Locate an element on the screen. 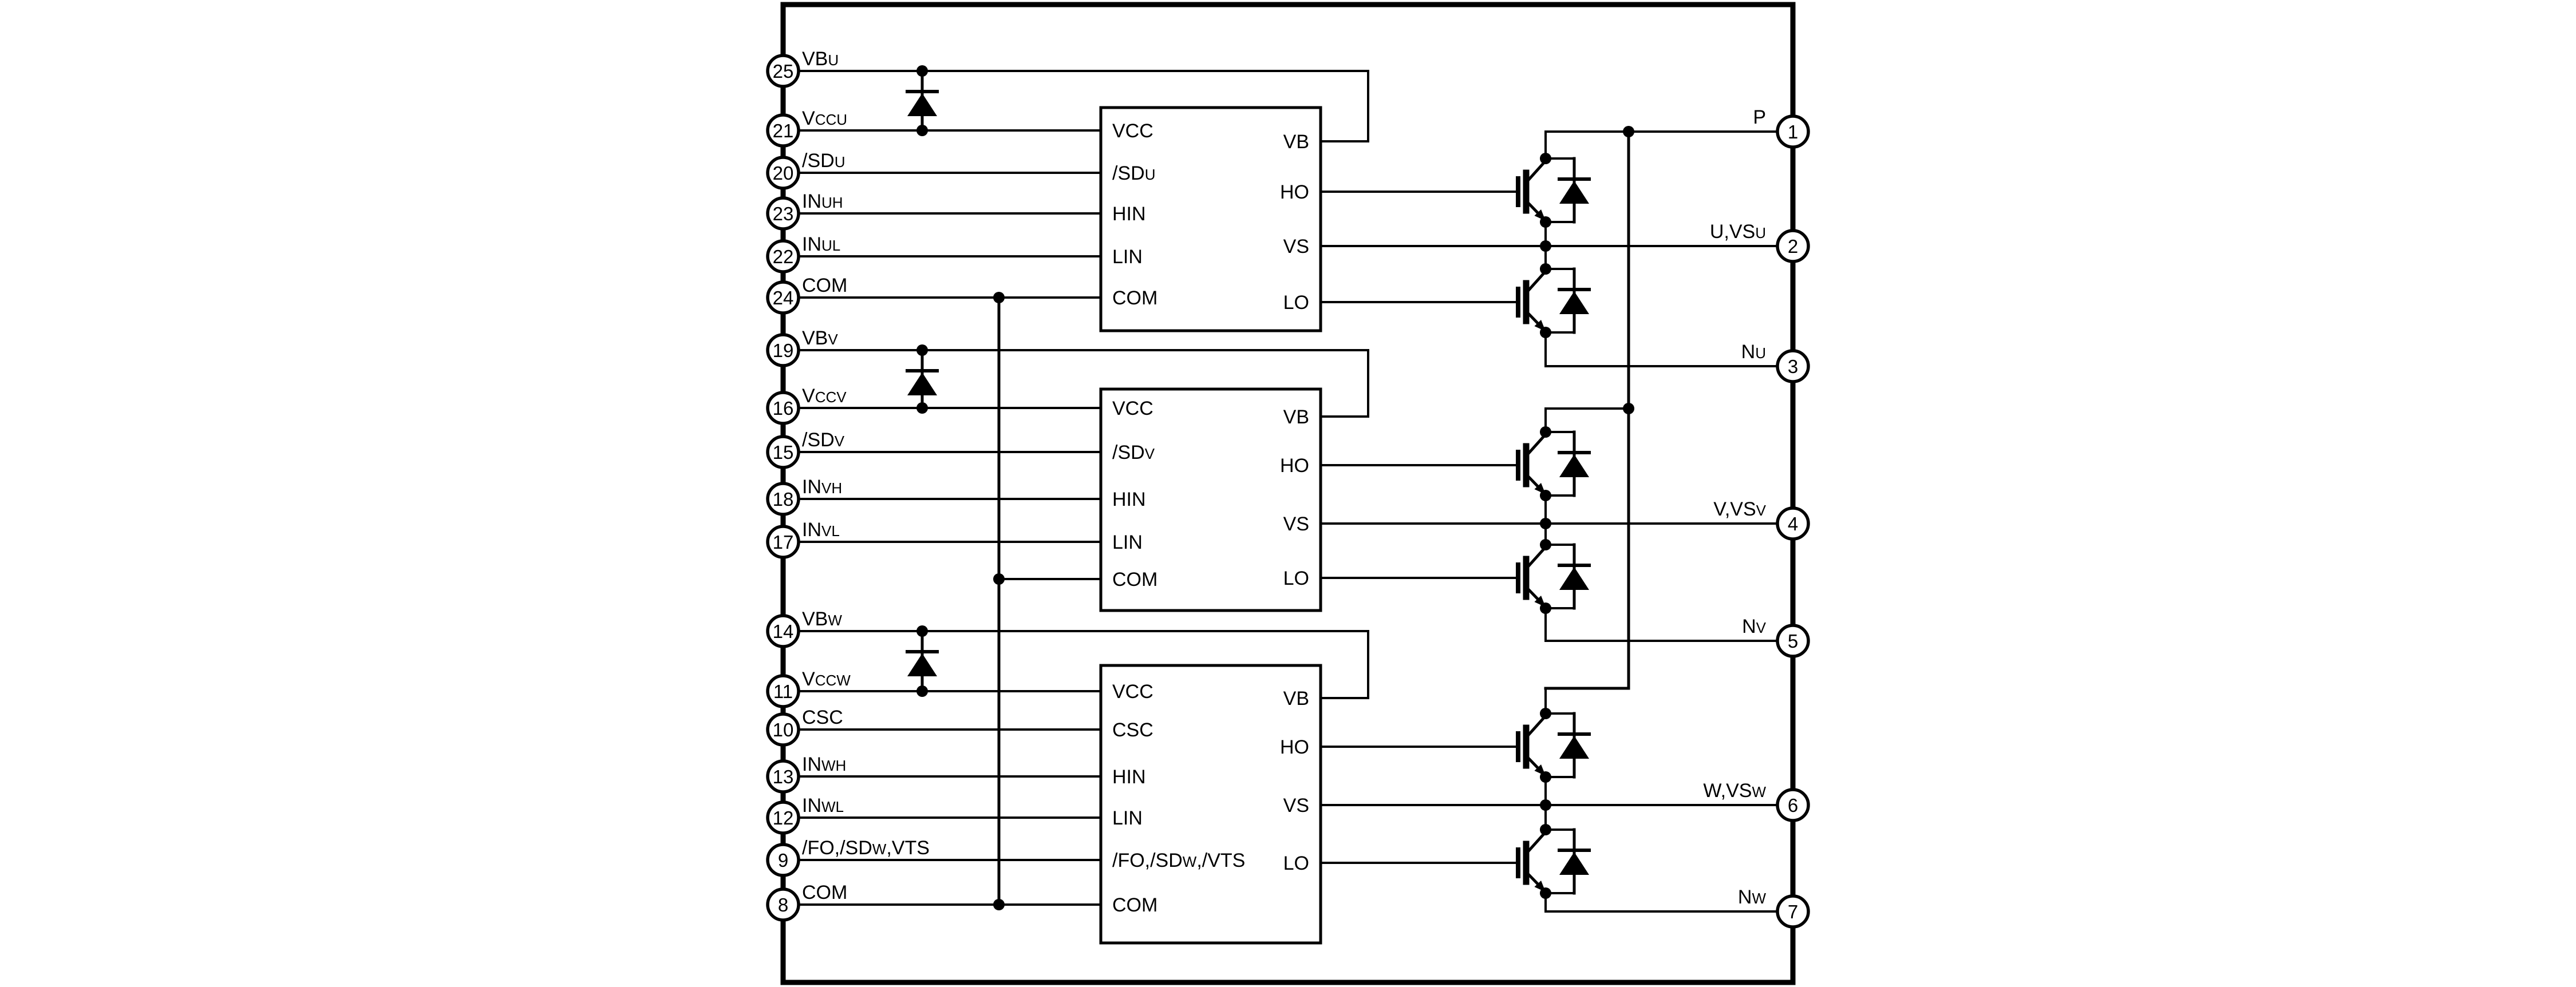 The width and height of the screenshot is (2576, 987). block-input-label: HIN is located at coordinates (1129, 214).